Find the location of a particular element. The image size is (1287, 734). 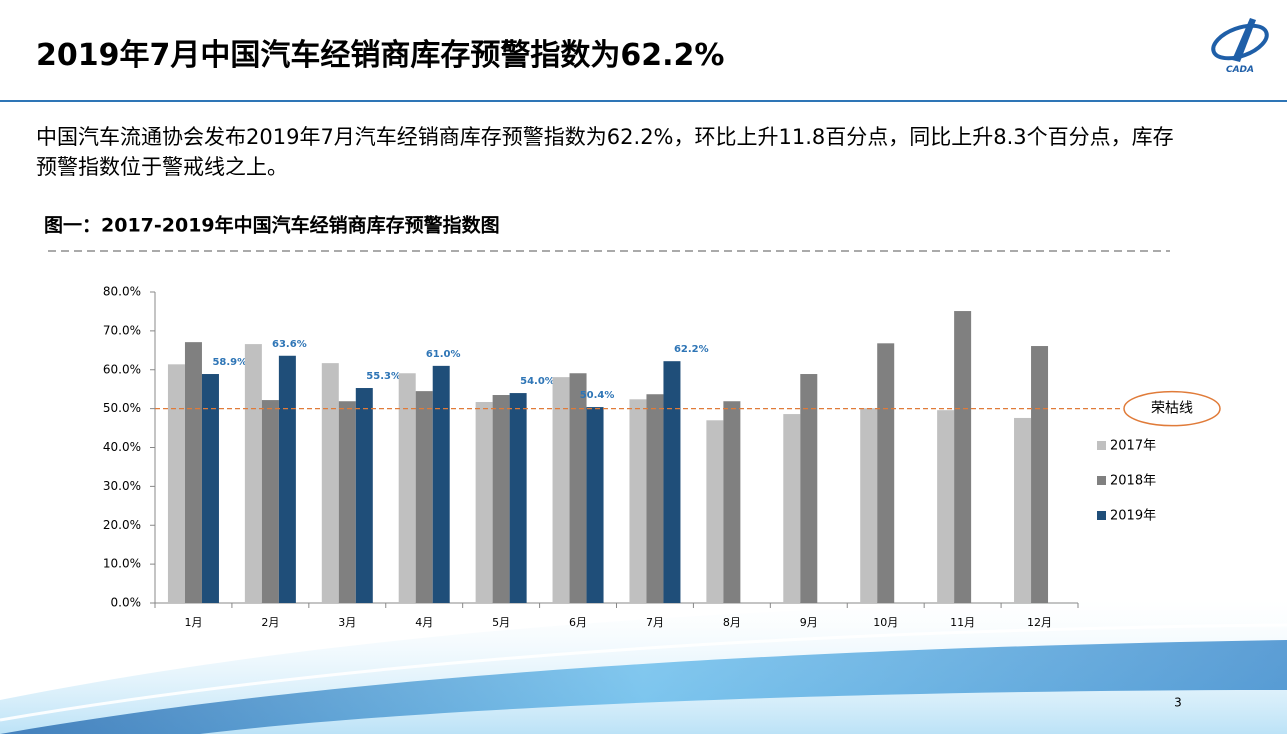

x-tick-label: 12月 is located at coordinates (1039, 622).